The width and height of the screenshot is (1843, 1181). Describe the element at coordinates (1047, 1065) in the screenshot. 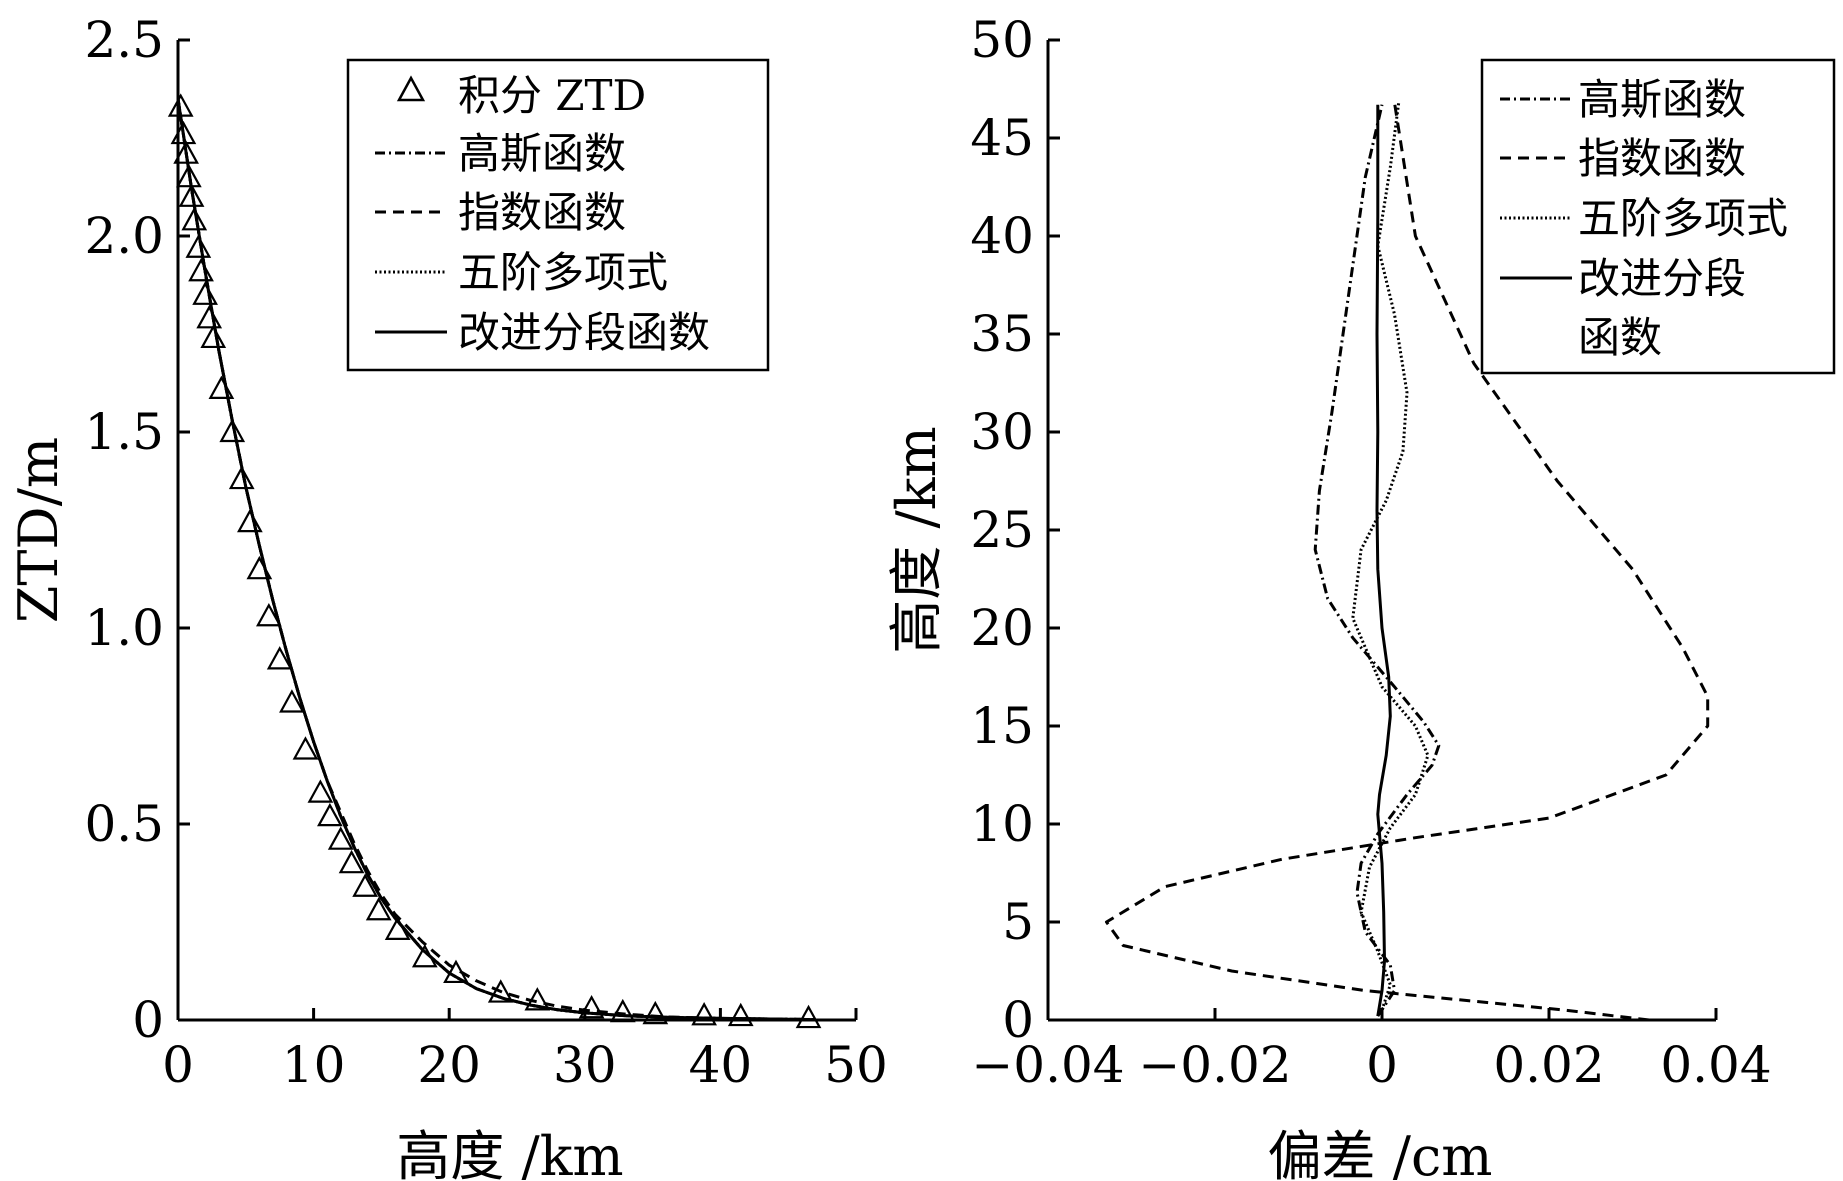

I see `x-tick-label: −0.04` at that location.